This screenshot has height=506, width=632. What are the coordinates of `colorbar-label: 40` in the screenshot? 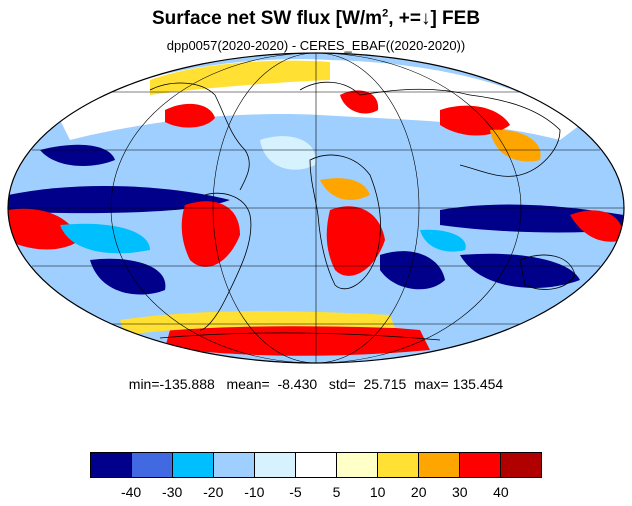 It's located at (501, 492).